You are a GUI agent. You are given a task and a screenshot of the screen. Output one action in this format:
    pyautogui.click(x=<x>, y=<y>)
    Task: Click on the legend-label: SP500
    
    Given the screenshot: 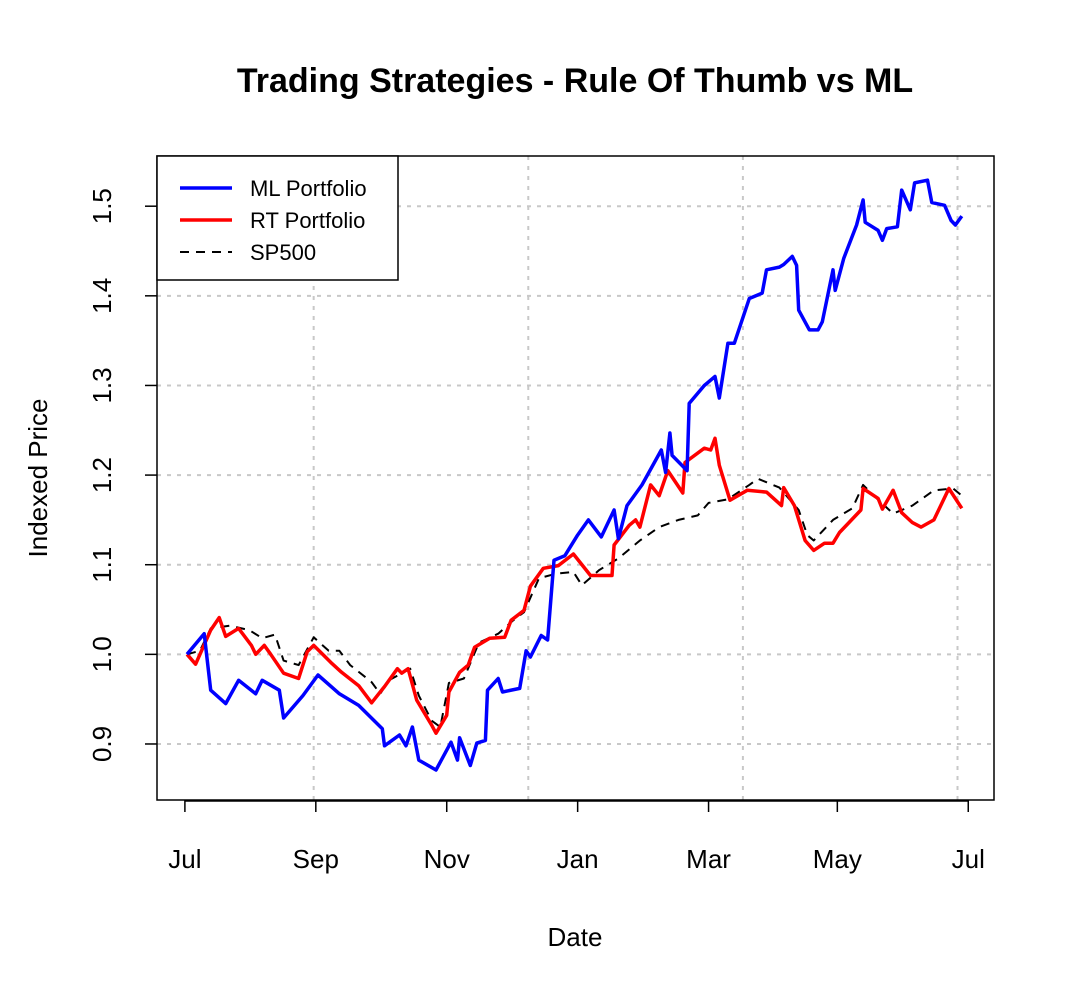 What is the action you would take?
    pyautogui.click(x=283, y=252)
    